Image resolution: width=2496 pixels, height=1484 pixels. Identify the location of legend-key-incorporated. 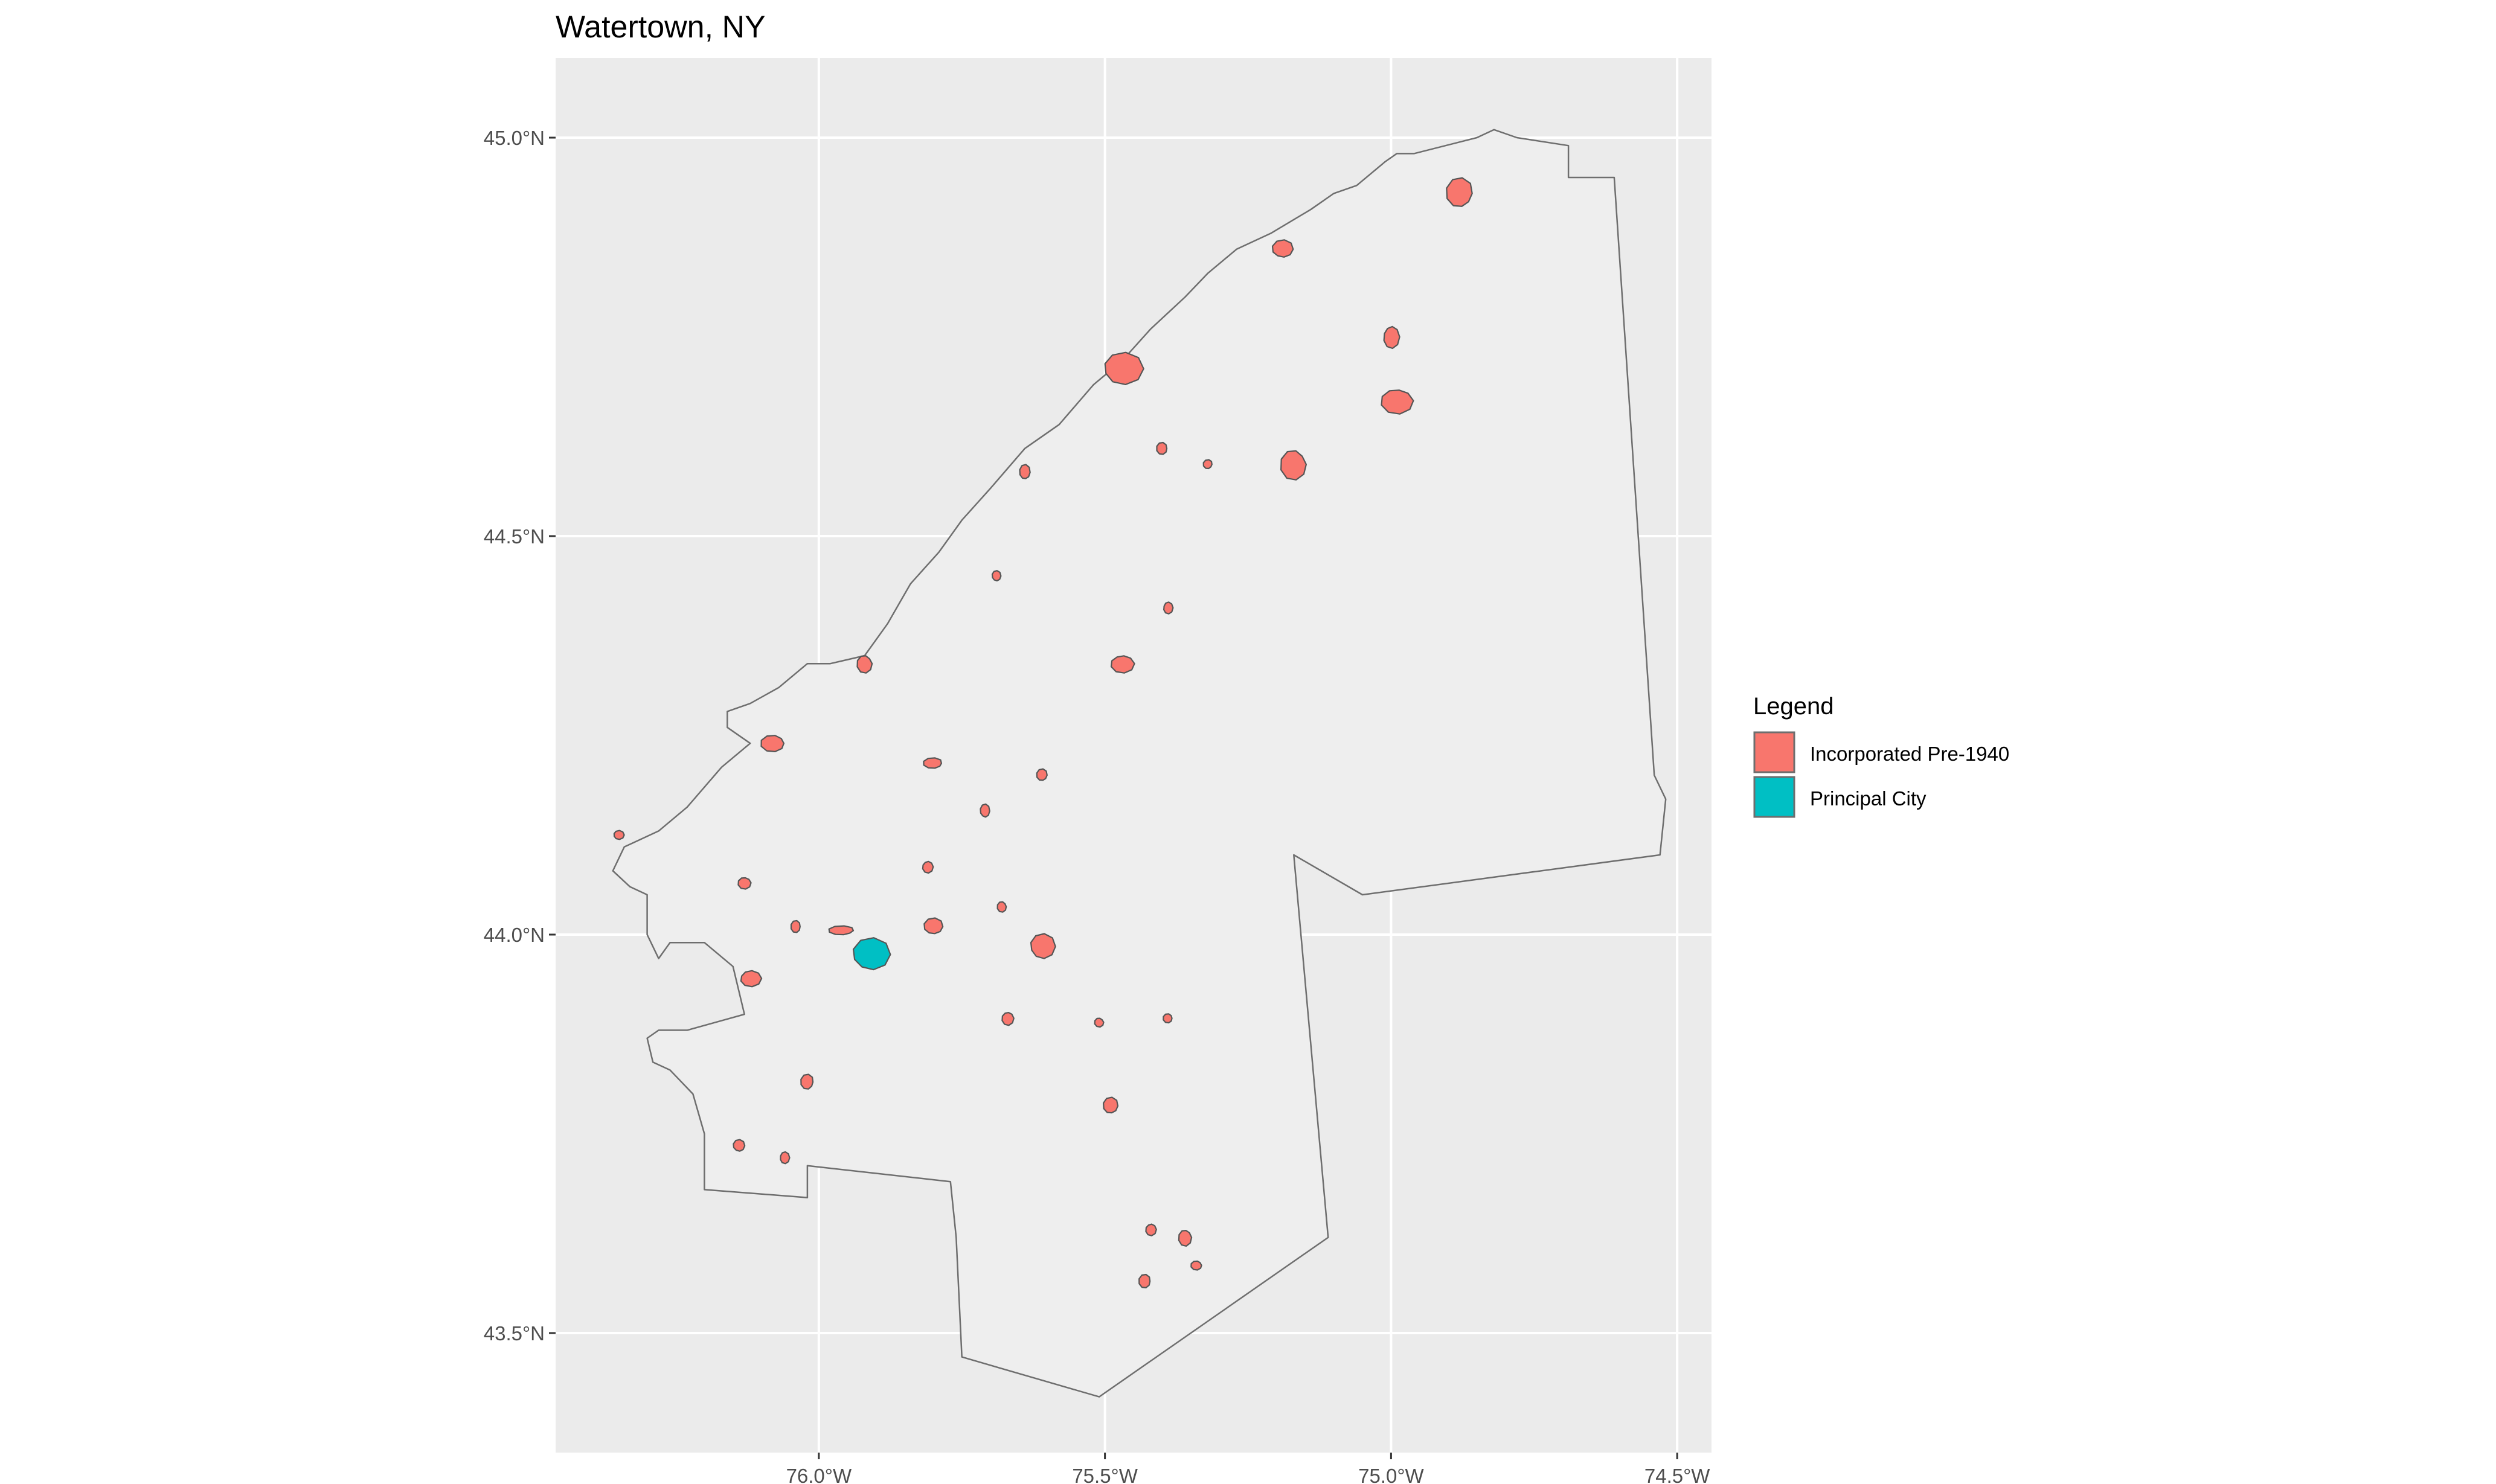
(1774, 752).